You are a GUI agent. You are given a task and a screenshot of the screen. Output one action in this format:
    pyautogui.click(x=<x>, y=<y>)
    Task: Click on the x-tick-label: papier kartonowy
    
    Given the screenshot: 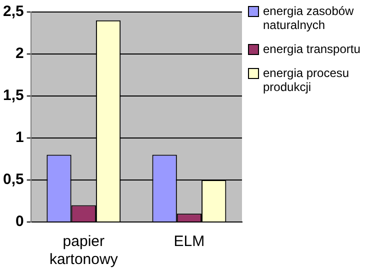 What is the action you would take?
    pyautogui.click(x=83, y=250)
    